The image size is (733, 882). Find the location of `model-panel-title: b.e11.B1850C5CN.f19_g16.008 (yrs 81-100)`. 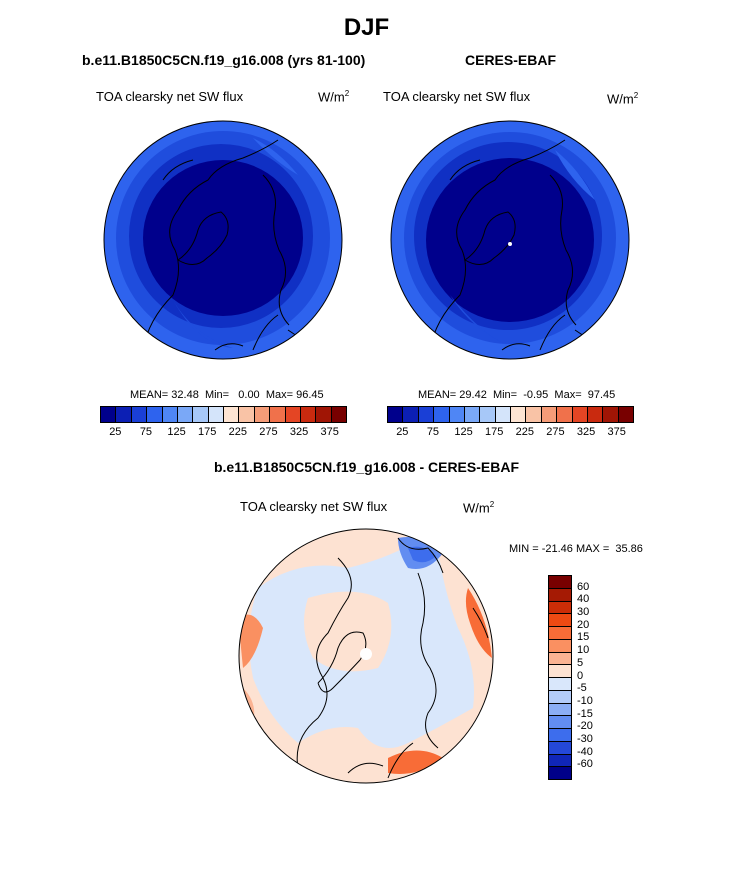

model-panel-title: b.e11.B1850C5CN.f19_g16.008 (yrs 81-100) is located at coordinates (224, 60).